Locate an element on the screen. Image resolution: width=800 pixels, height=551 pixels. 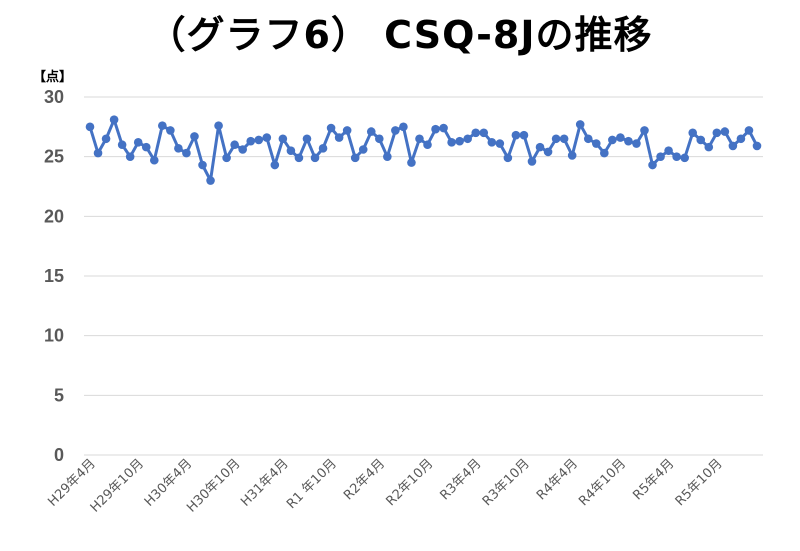
y-tick-label: 10 is located at coordinates (54, 336).